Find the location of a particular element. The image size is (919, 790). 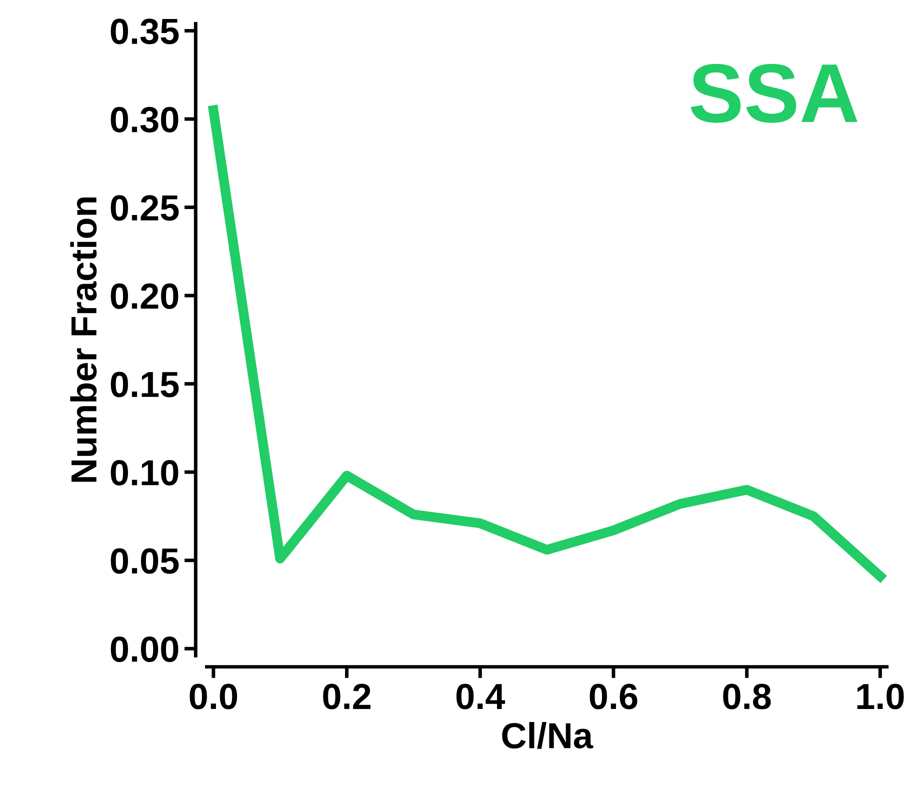

y-tick-label: 0.20 is located at coordinates (144, 296).